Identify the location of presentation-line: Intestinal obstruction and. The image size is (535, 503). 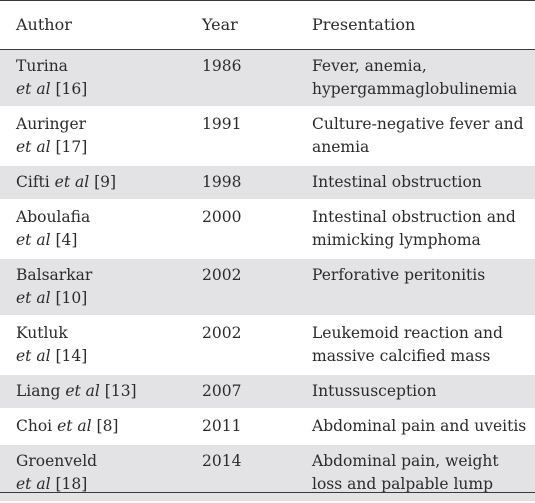
(414, 217).